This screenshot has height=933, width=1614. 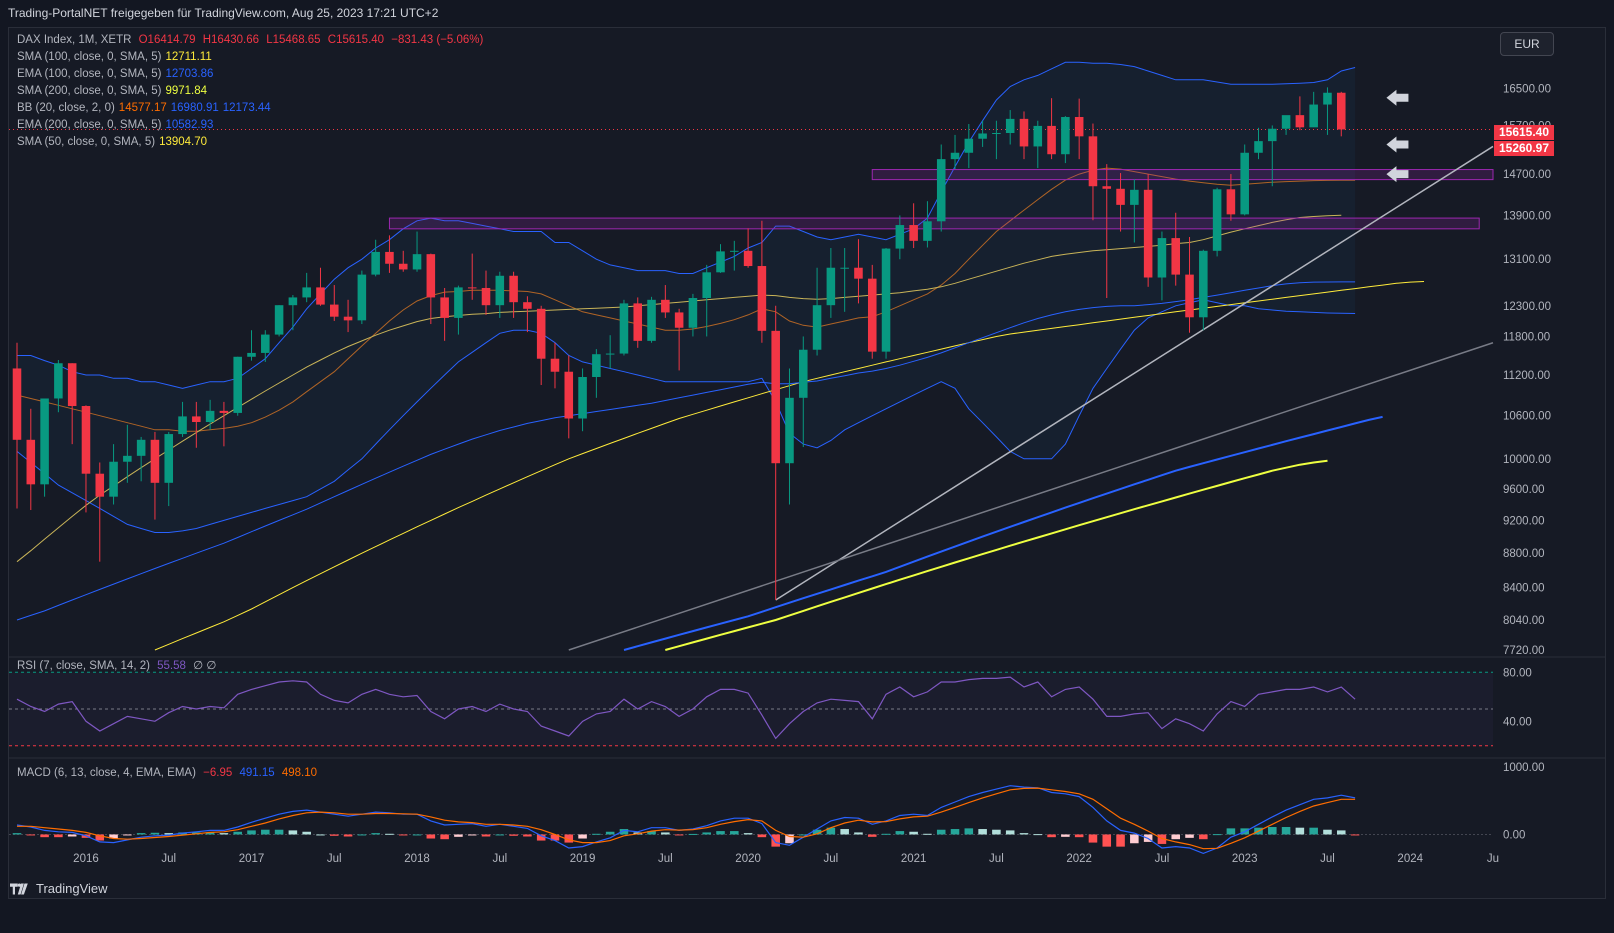 What do you see at coordinates (167, 40) in the screenshot?
I see `legend-open: O16414.79` at bounding box center [167, 40].